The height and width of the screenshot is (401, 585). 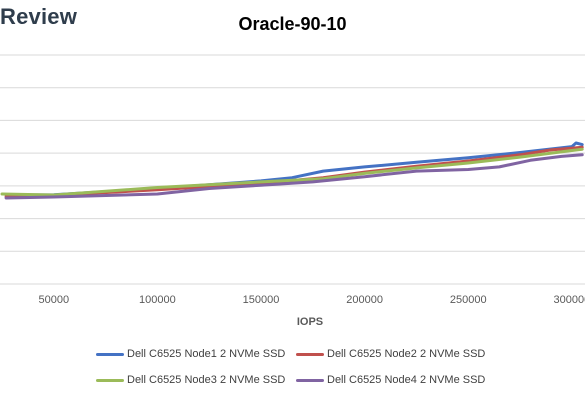 I want to click on legend-item-node1: Dell C6525 Node1 2 NVMe SSD, so click(x=190, y=354).